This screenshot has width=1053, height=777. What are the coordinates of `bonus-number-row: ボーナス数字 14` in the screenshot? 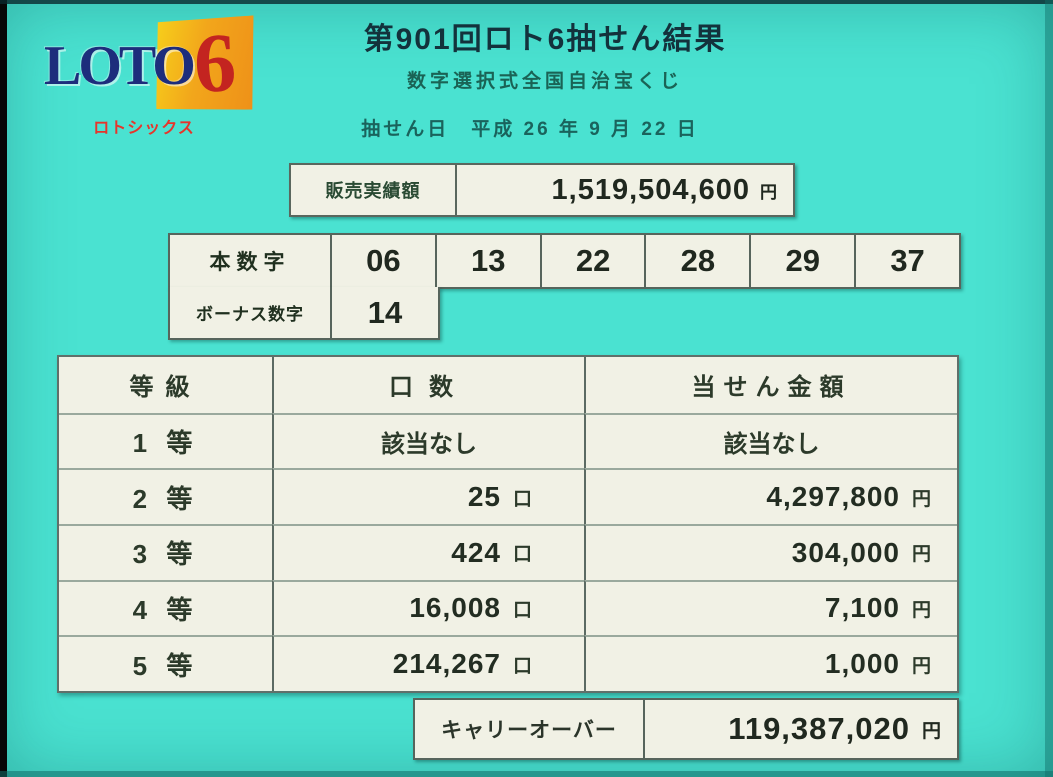 It's located at (304, 313).